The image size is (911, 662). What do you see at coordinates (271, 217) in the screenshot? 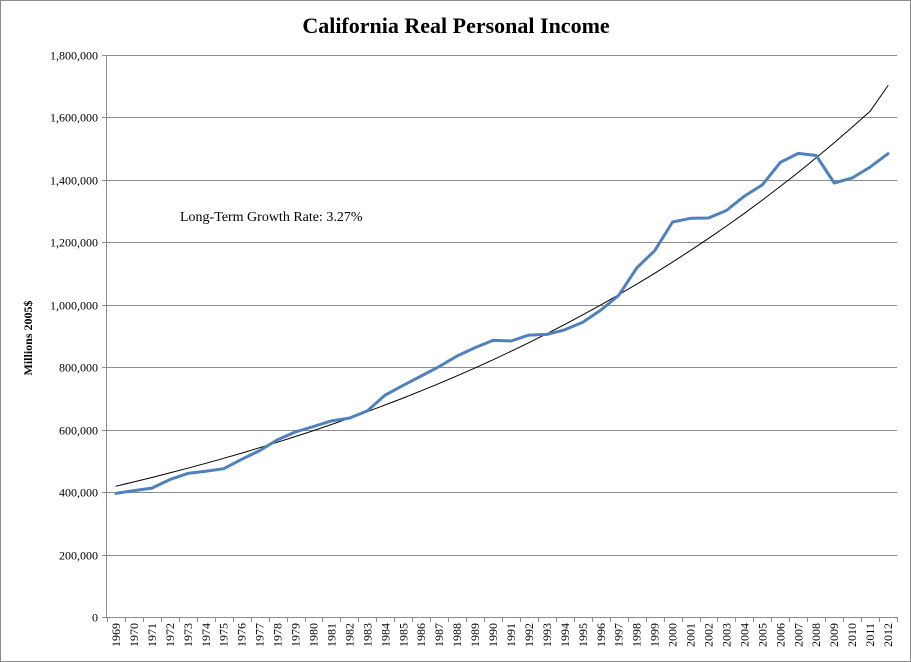
I see `growth-rate-annotation: Long-Term Growth Rate: 3.27%` at bounding box center [271, 217].